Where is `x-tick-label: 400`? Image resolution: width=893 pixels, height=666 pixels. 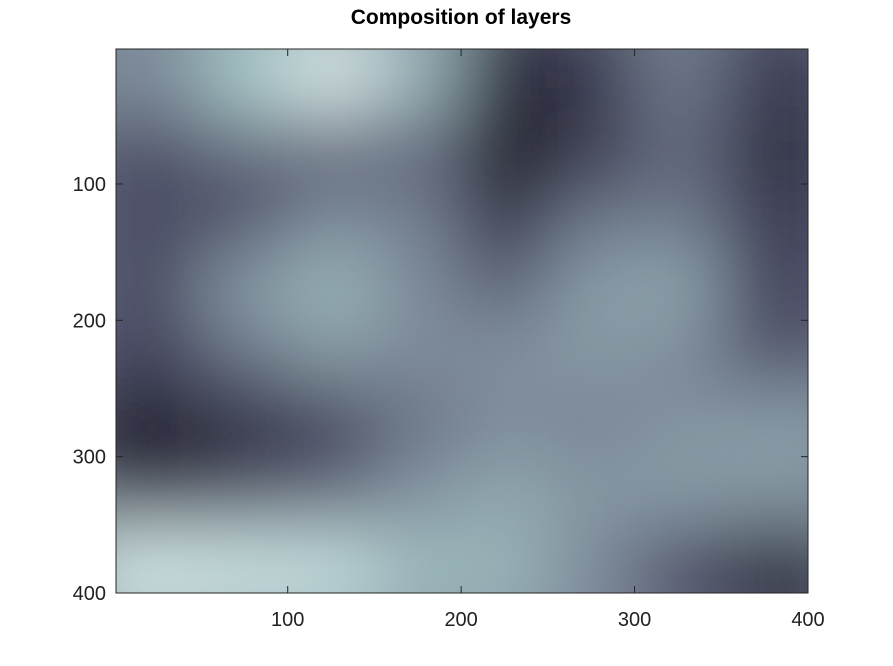 x-tick-label: 400 is located at coordinates (807, 620).